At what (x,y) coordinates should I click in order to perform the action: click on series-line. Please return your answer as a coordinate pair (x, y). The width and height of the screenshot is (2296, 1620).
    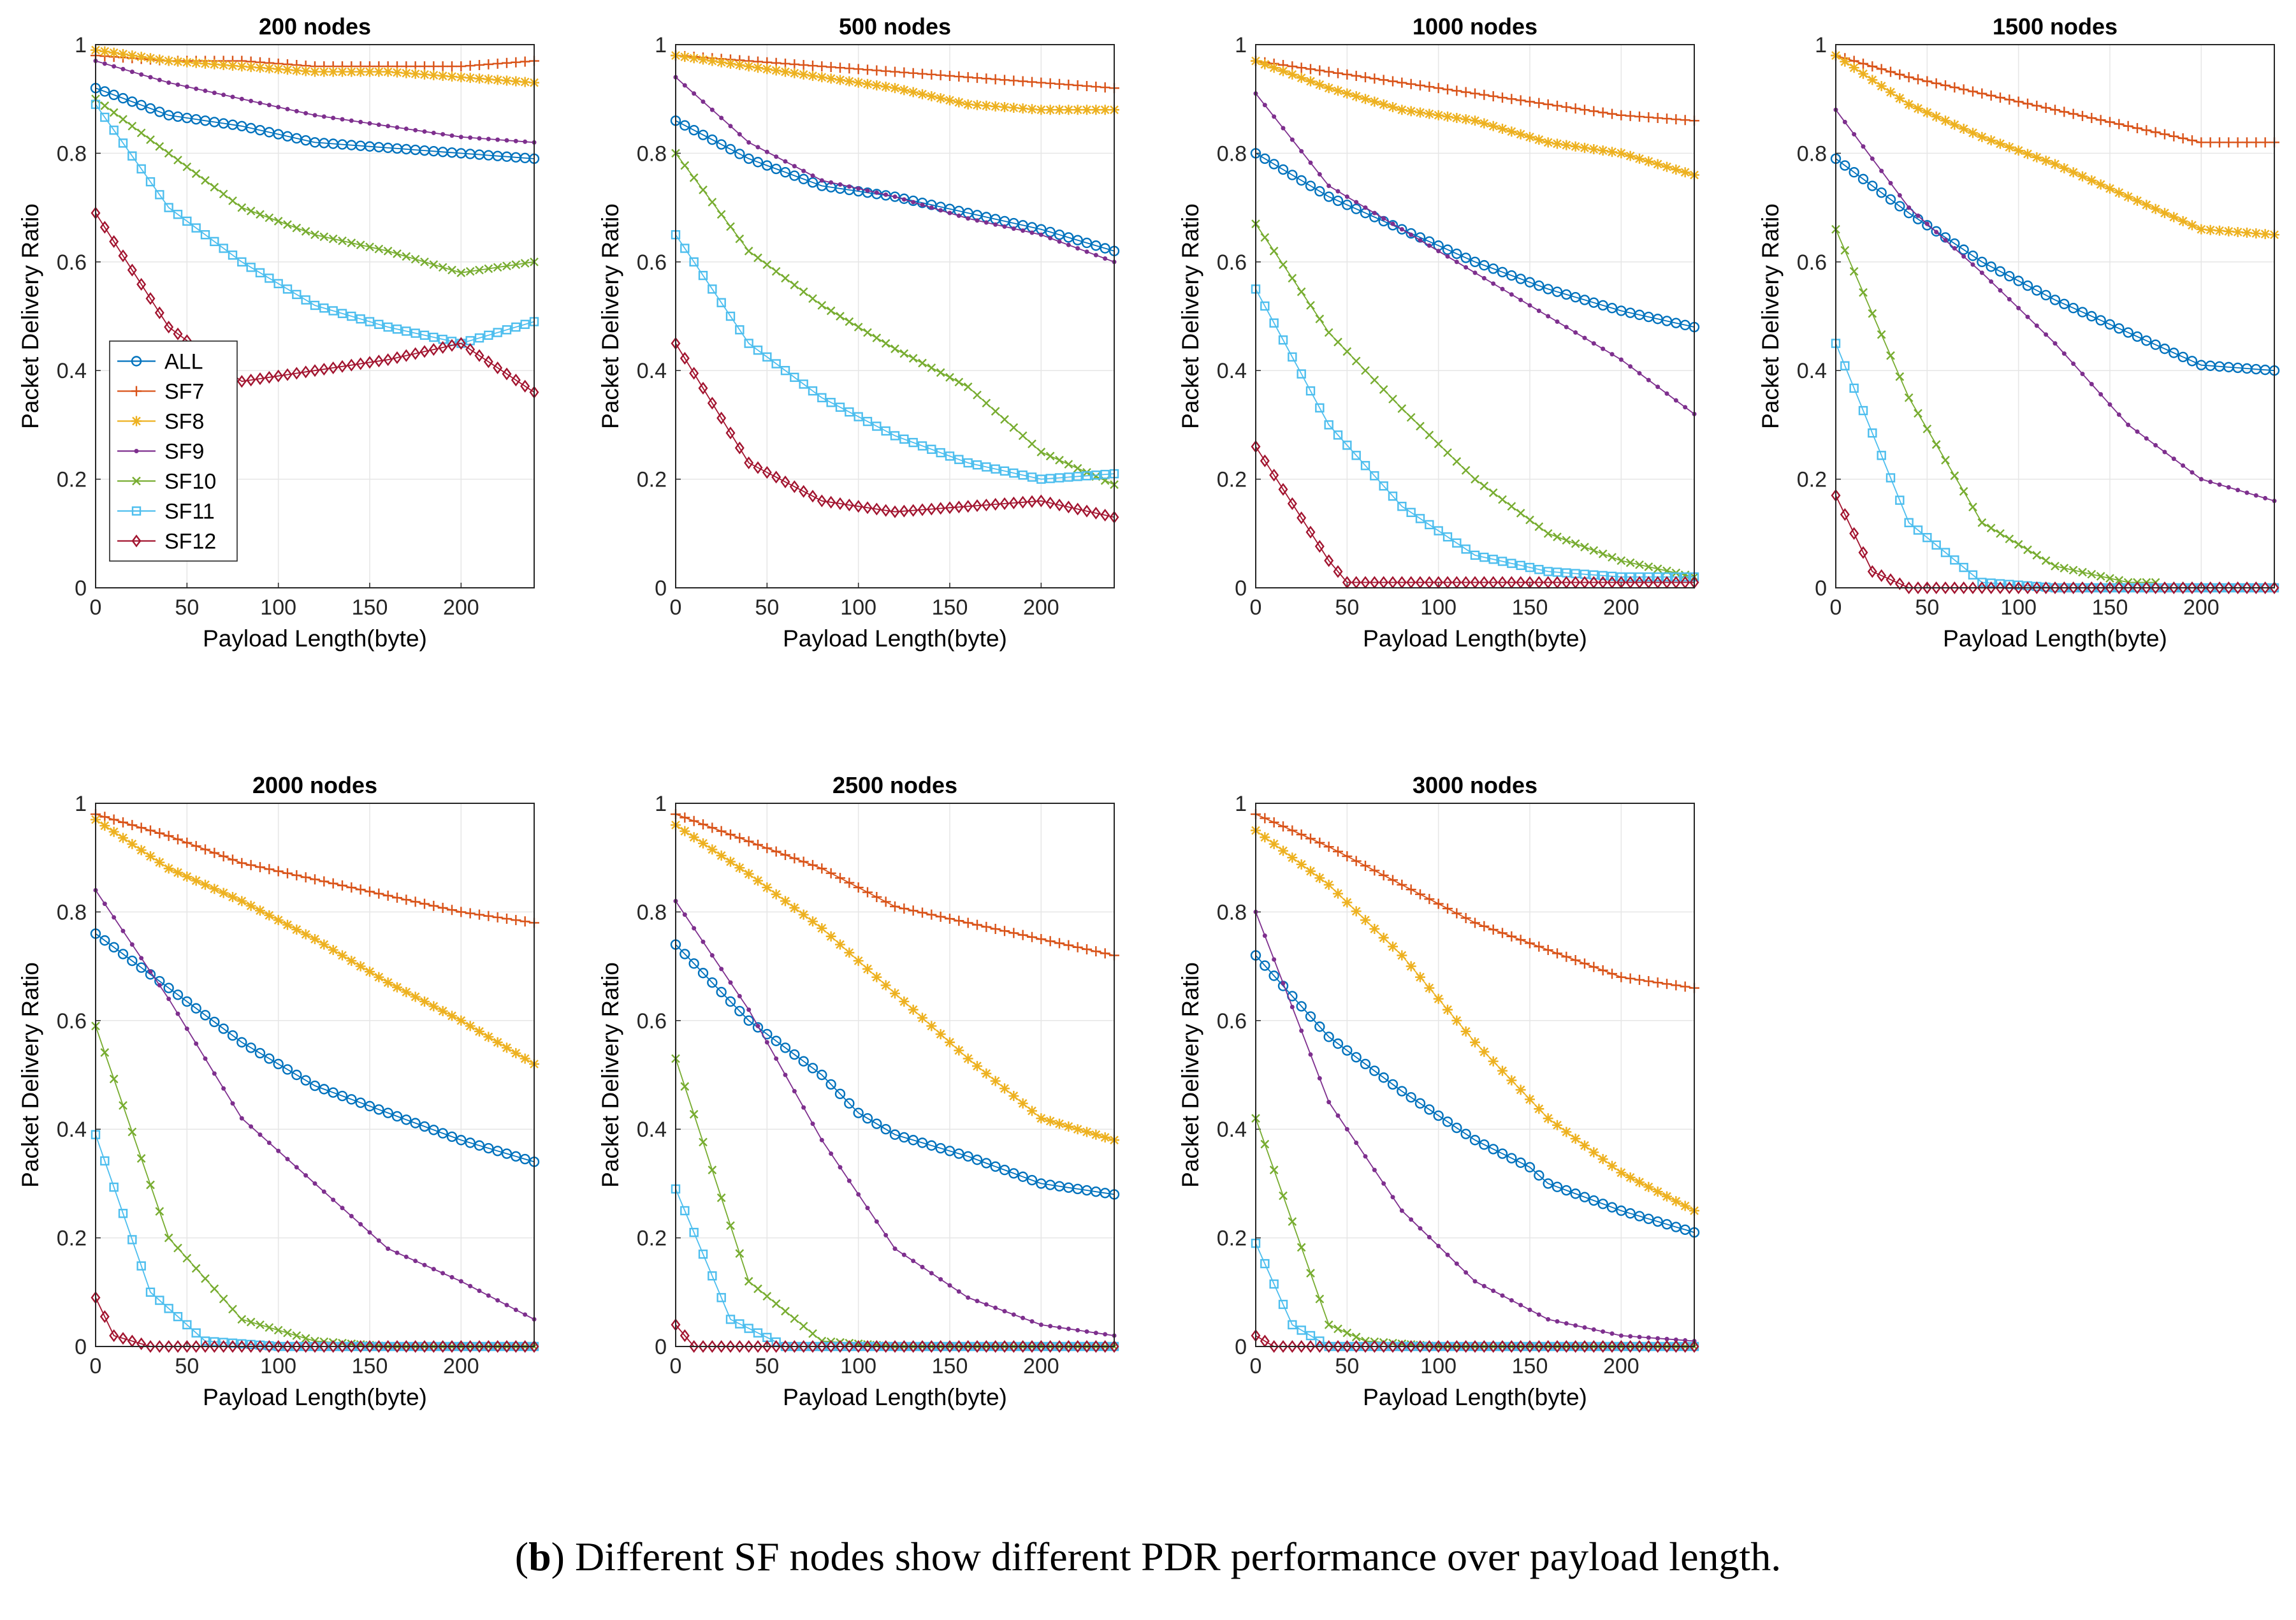
    Looking at the image, I should click on (315, 1048).